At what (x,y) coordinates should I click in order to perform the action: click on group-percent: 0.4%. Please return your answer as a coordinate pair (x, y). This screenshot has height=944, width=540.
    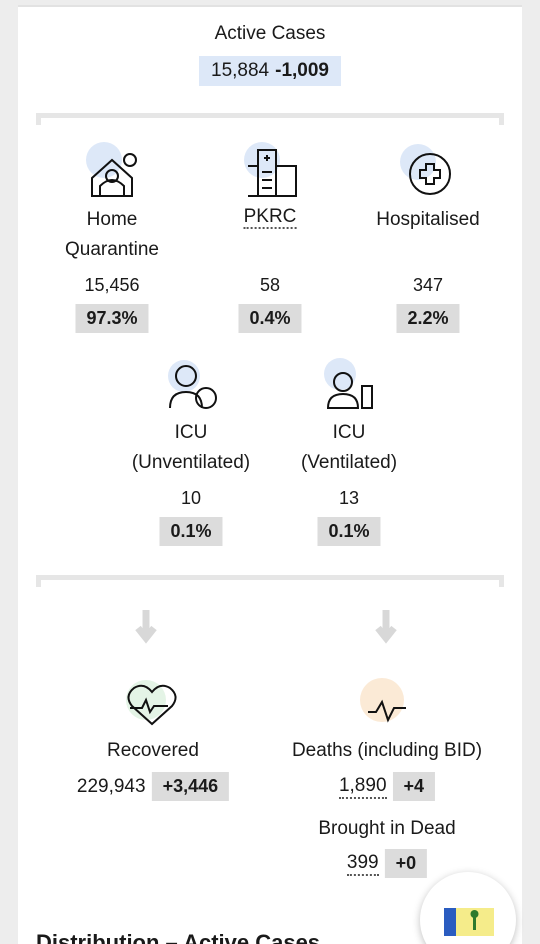
    Looking at the image, I should click on (270, 318).